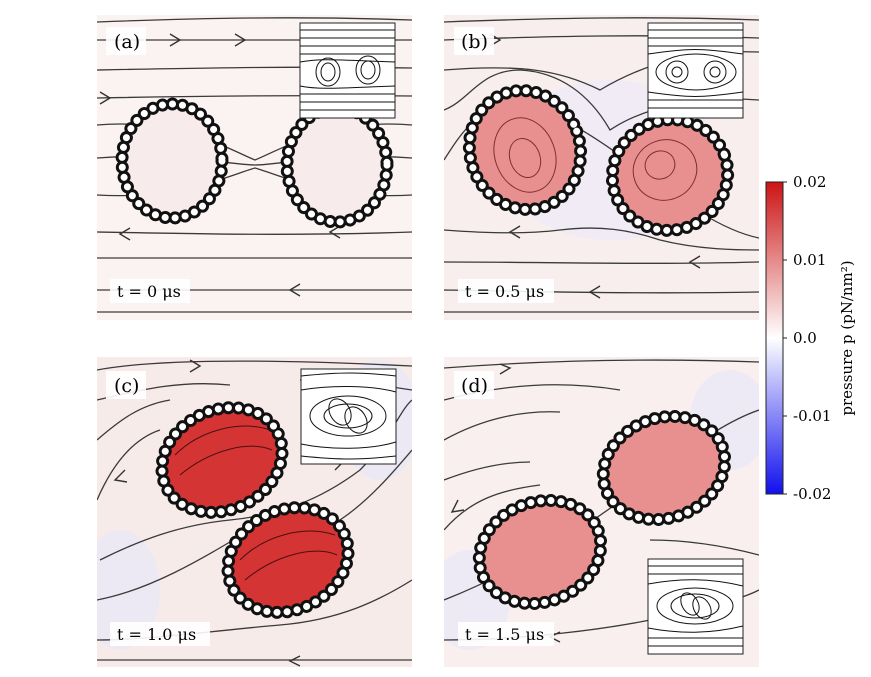 This screenshot has width=871, height=677. What do you see at coordinates (598, 160) in the screenshot?
I see `panel-b-cells` at bounding box center [598, 160].